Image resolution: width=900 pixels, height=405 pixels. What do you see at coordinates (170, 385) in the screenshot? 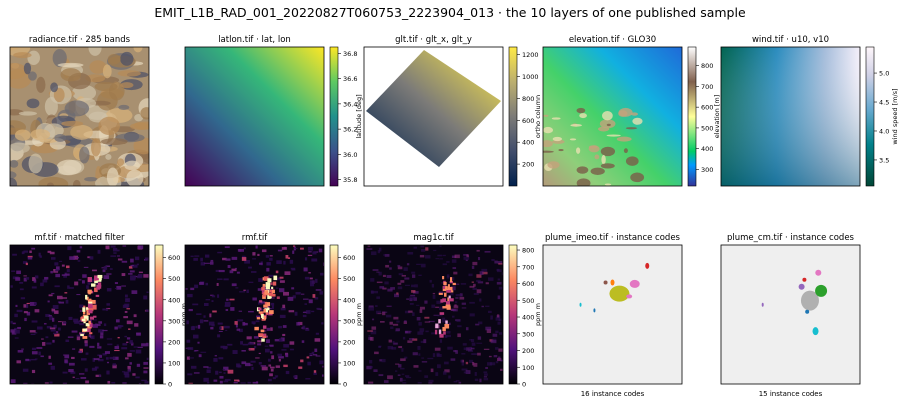
I see `colorbar-tick-label: 0` at bounding box center [170, 385].